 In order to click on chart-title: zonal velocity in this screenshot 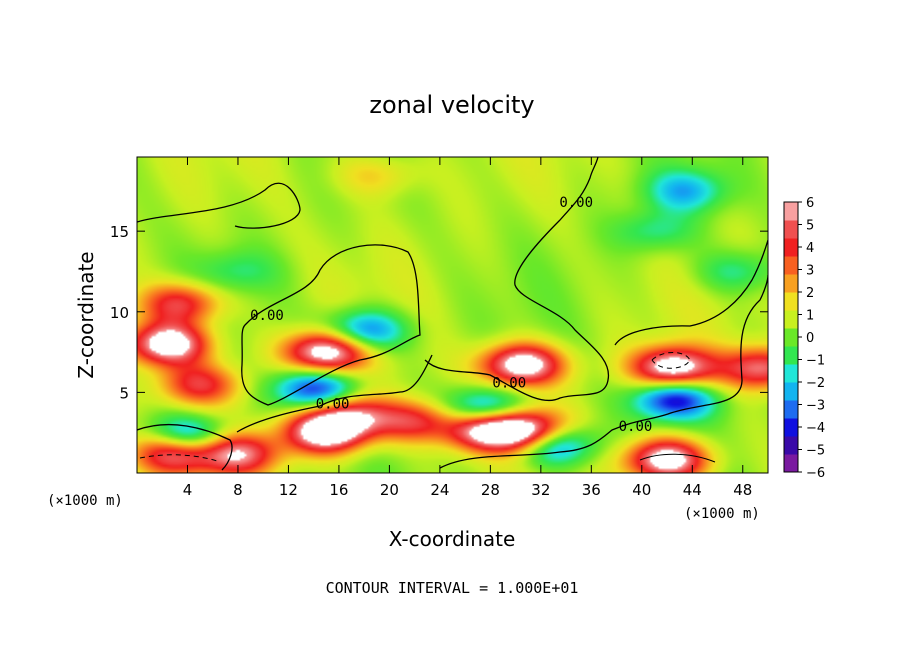, I will do `click(451, 105)`.